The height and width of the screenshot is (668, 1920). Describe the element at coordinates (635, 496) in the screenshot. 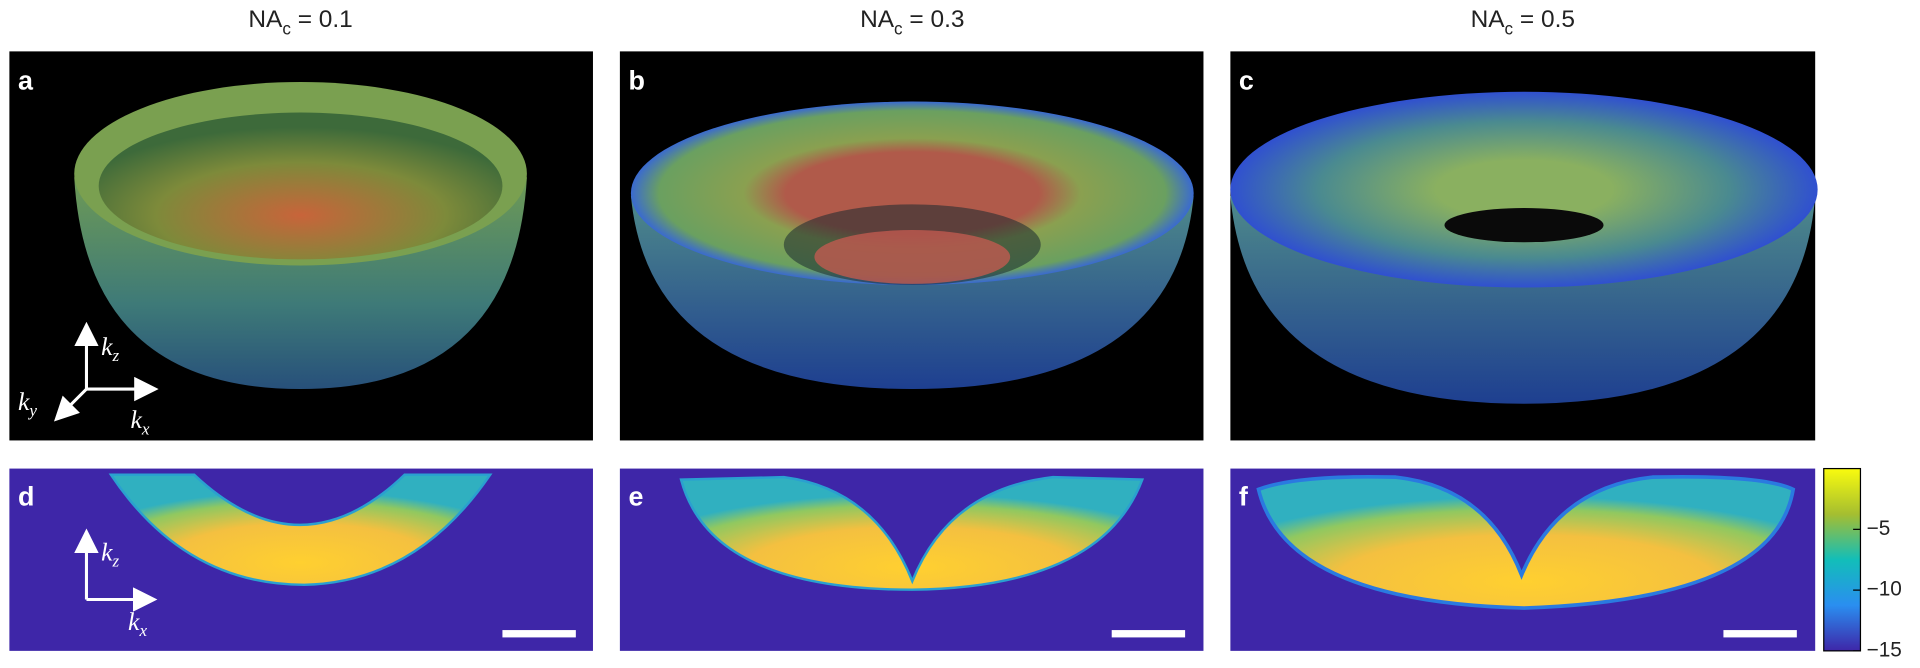

I see `panel-label: e` at that location.